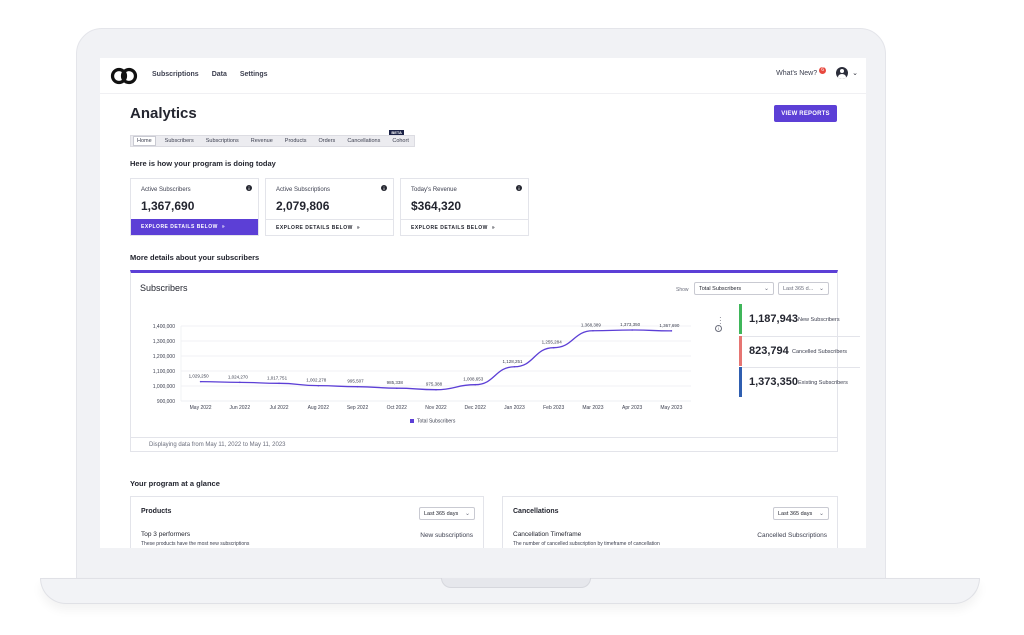  What do you see at coordinates (319, 408) in the screenshot?
I see `x-tick-label: Aug 2022` at bounding box center [319, 408].